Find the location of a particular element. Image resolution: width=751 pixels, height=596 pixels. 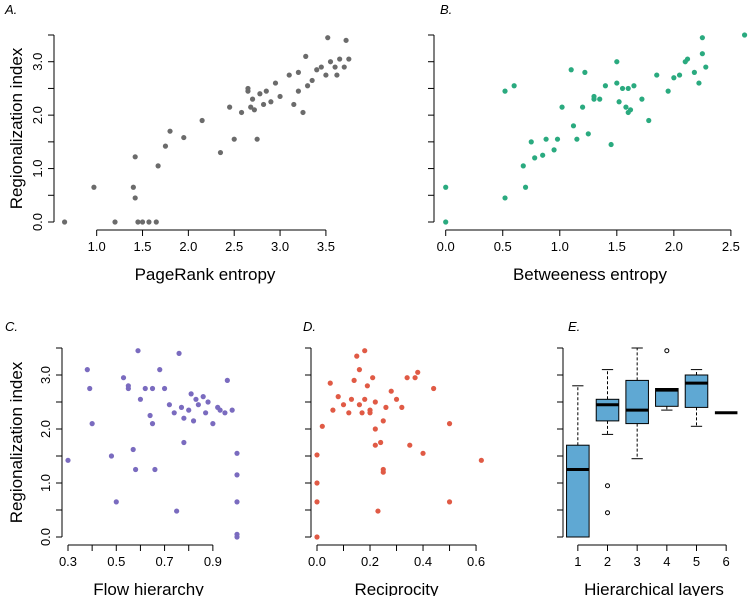

x-tick-label: 6 is located at coordinates (726, 561).